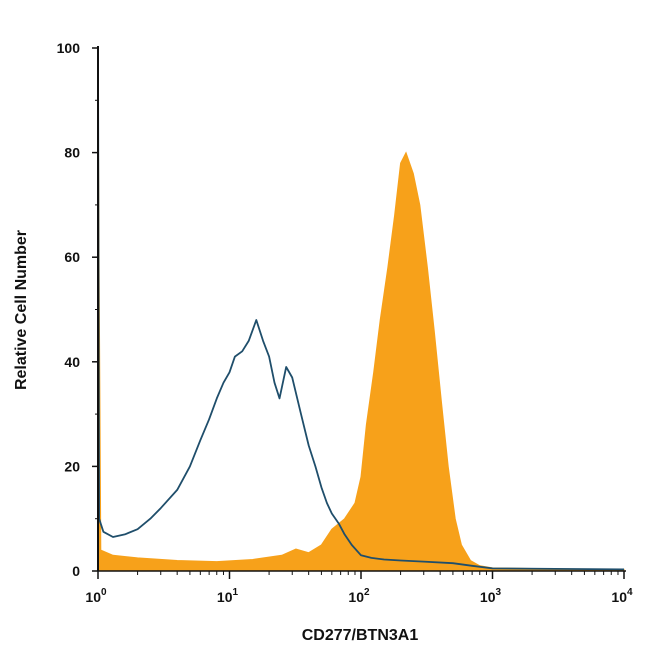  What do you see at coordinates (228, 596) in the screenshot?
I see `x-tick-label: 10¹` at bounding box center [228, 596].